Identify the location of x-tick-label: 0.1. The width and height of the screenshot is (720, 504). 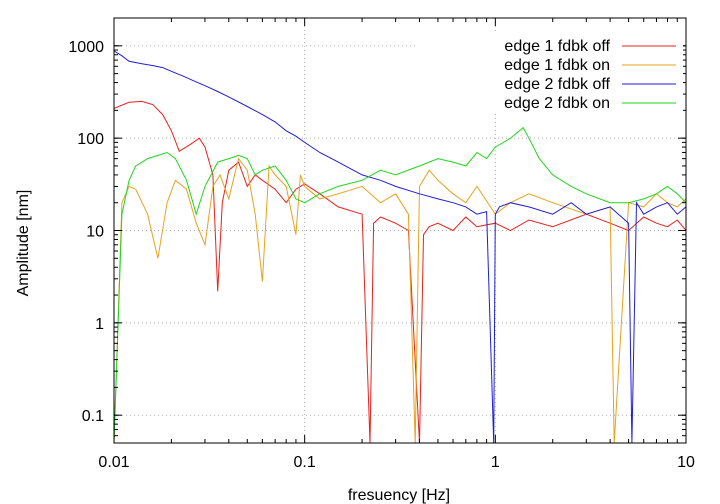
(305, 462).